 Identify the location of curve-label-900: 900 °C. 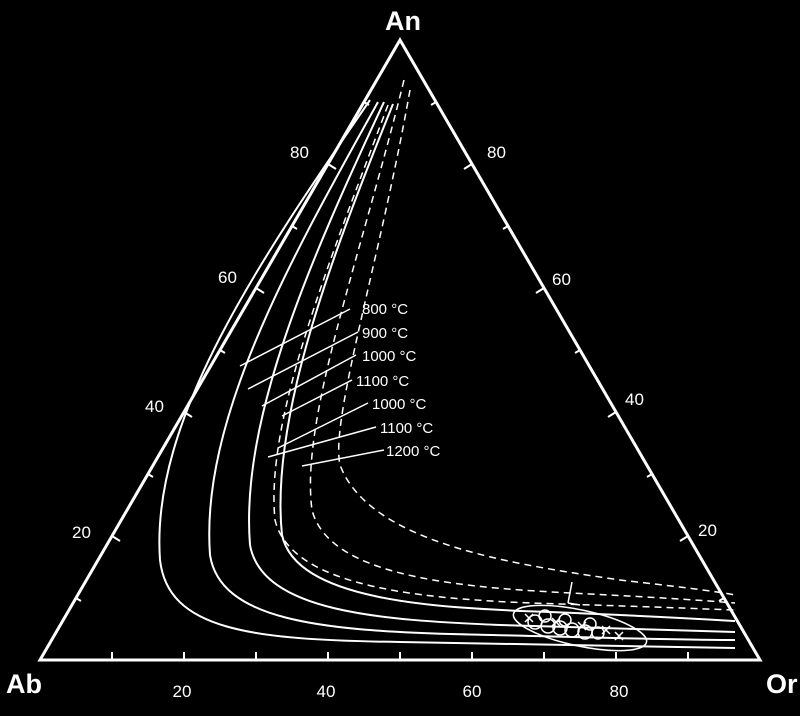
(385, 333).